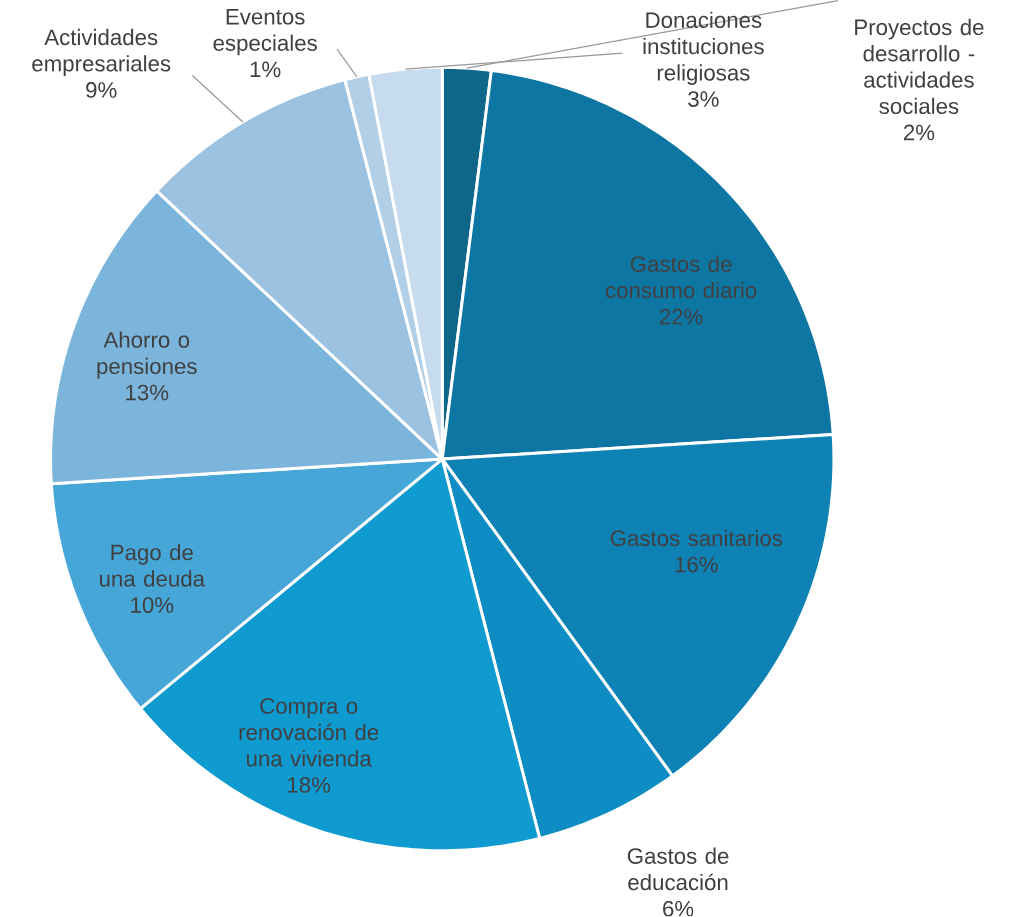 The image size is (1010, 917). What do you see at coordinates (153, 565) in the screenshot?
I see `slice-label: Pago de una deuda` at bounding box center [153, 565].